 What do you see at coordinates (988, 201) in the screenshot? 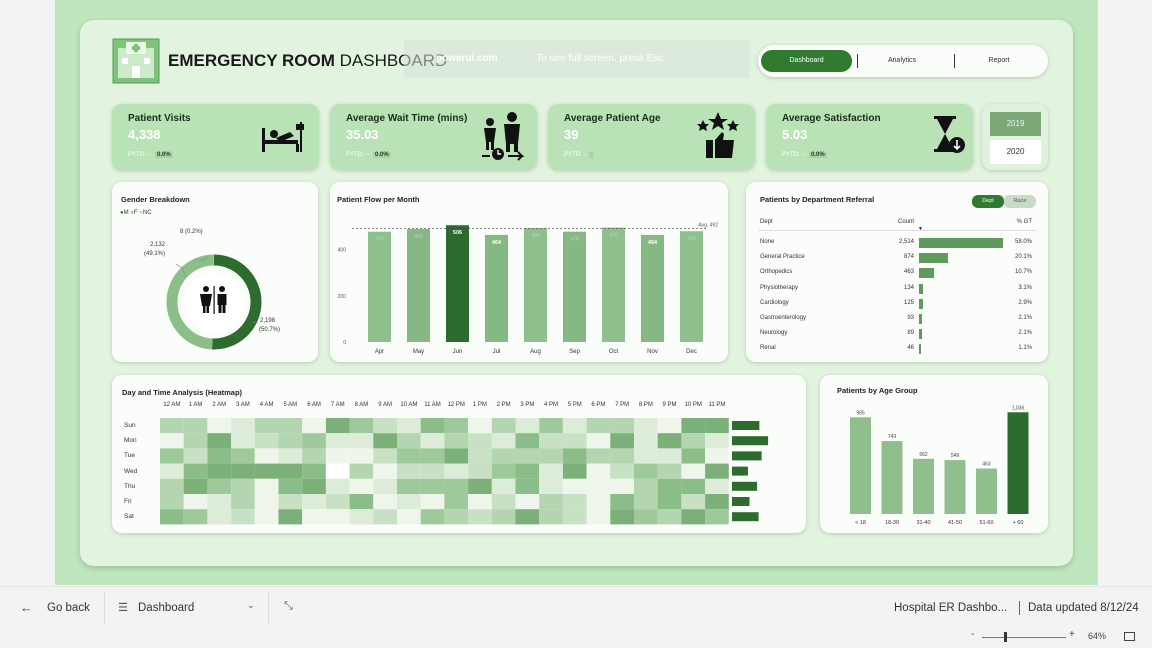
I see `toggle-dept-button: Dept` at bounding box center [988, 201].